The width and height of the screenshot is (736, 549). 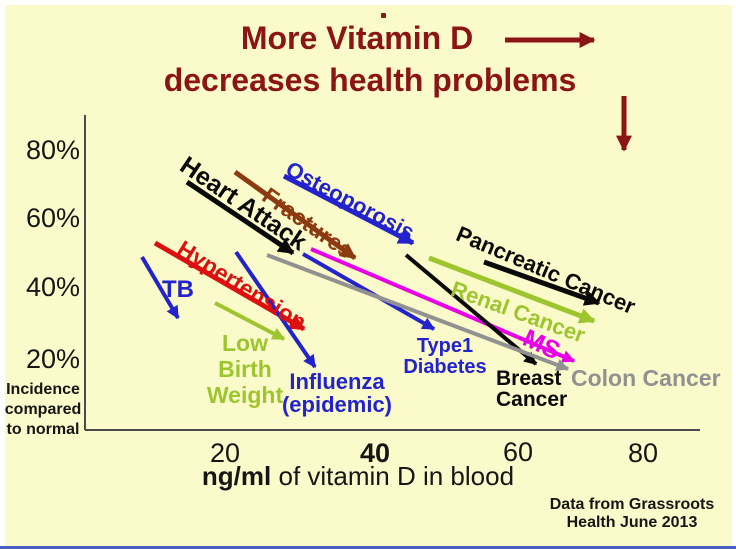 What do you see at coordinates (370, 80) in the screenshot?
I see `page-title-line-2: decreases health problems` at bounding box center [370, 80].